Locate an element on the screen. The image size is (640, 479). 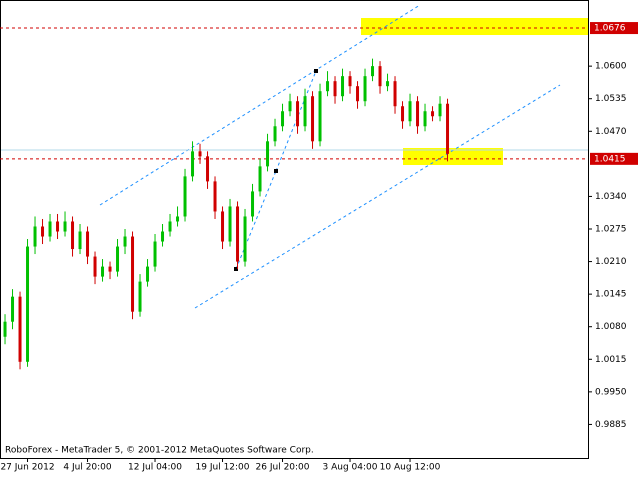
y-tick-label: 1.0015 is located at coordinates (611, 360).